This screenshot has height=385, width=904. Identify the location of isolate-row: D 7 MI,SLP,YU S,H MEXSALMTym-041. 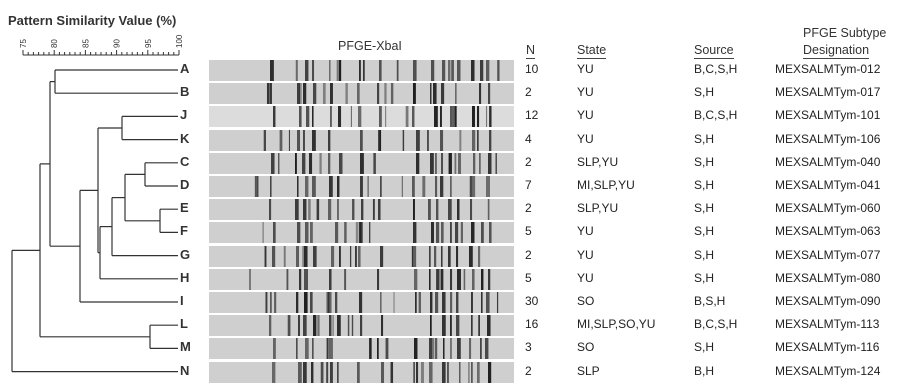
(452, 186).